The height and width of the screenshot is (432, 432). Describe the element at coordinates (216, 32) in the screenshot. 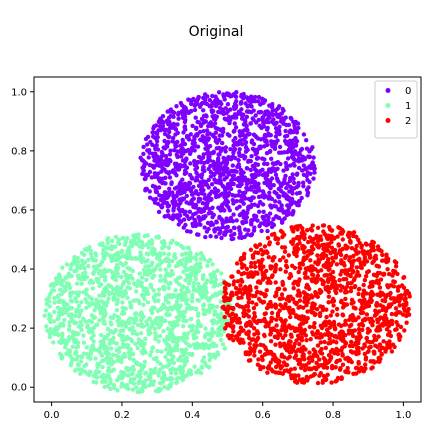

I see `chart-title: Original` at that location.